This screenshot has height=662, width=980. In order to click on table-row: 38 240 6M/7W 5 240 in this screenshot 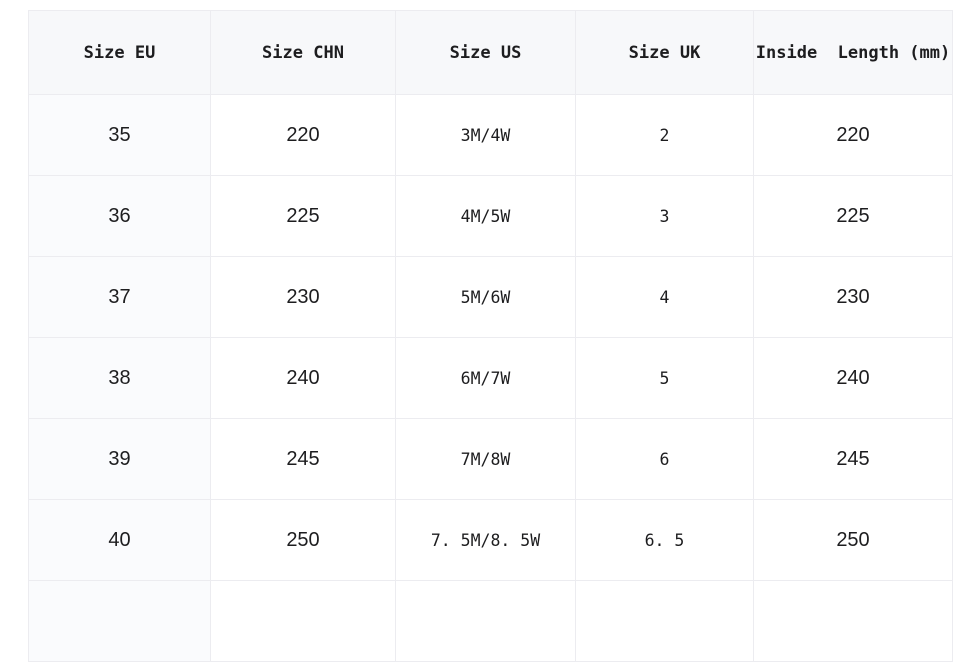, I will do `click(490, 378)`.